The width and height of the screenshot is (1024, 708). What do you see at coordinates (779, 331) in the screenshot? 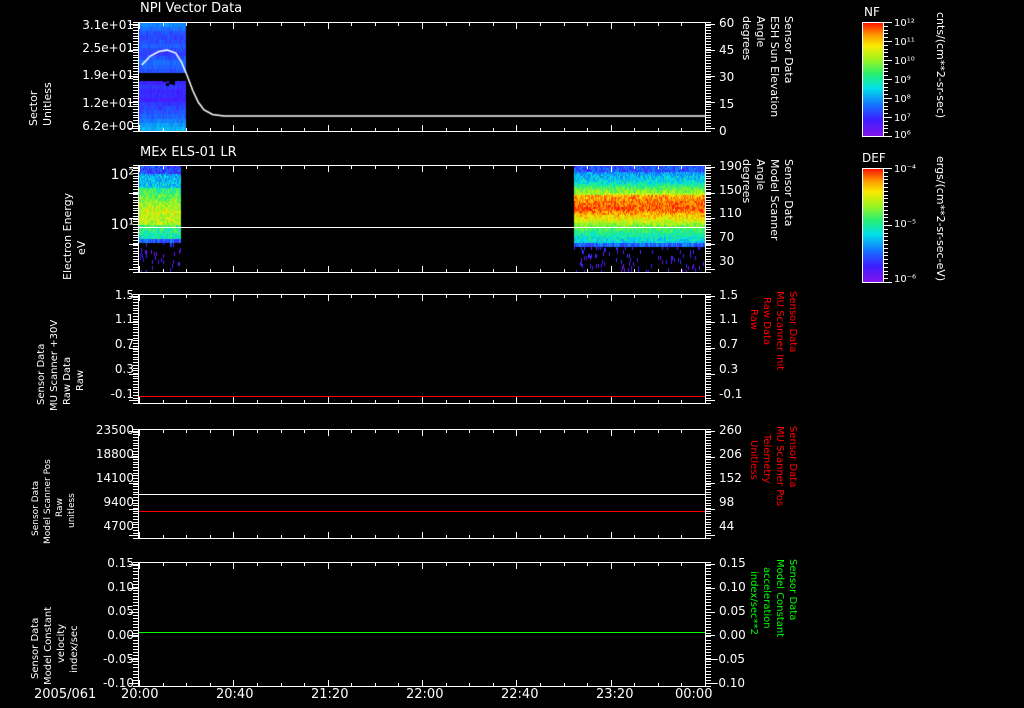
I see `p3-right-l2: MU Scanner Init` at bounding box center [779, 331].